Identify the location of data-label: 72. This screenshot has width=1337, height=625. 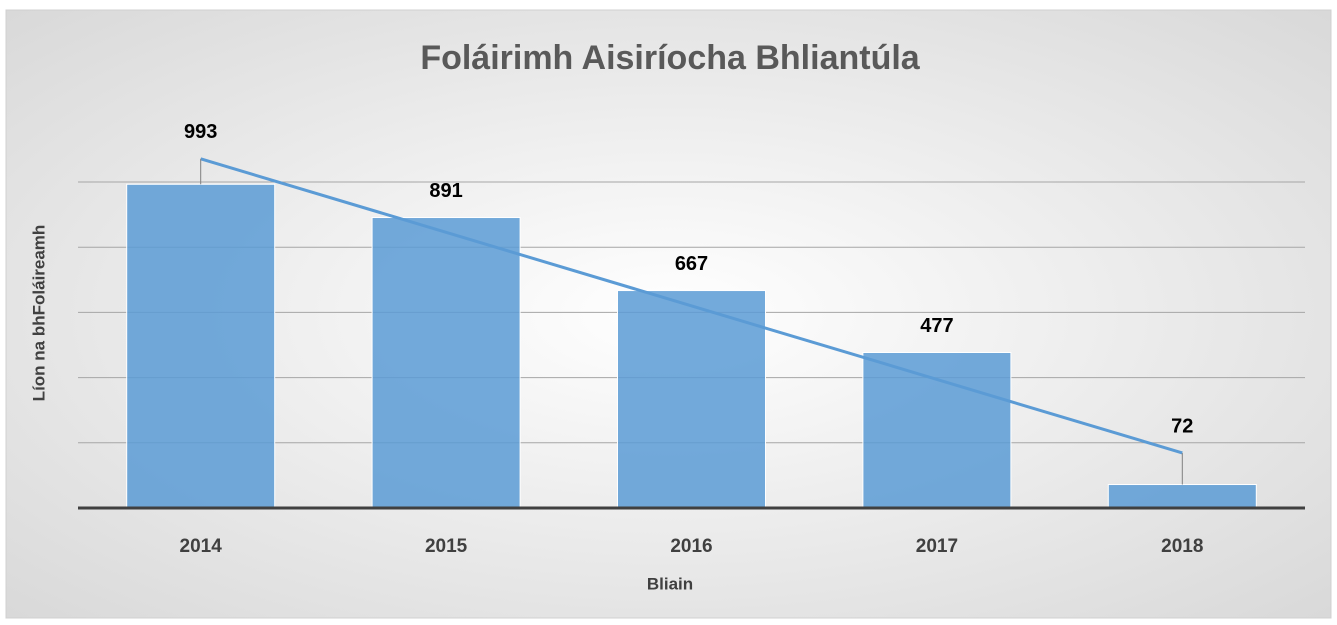
(1182, 426).